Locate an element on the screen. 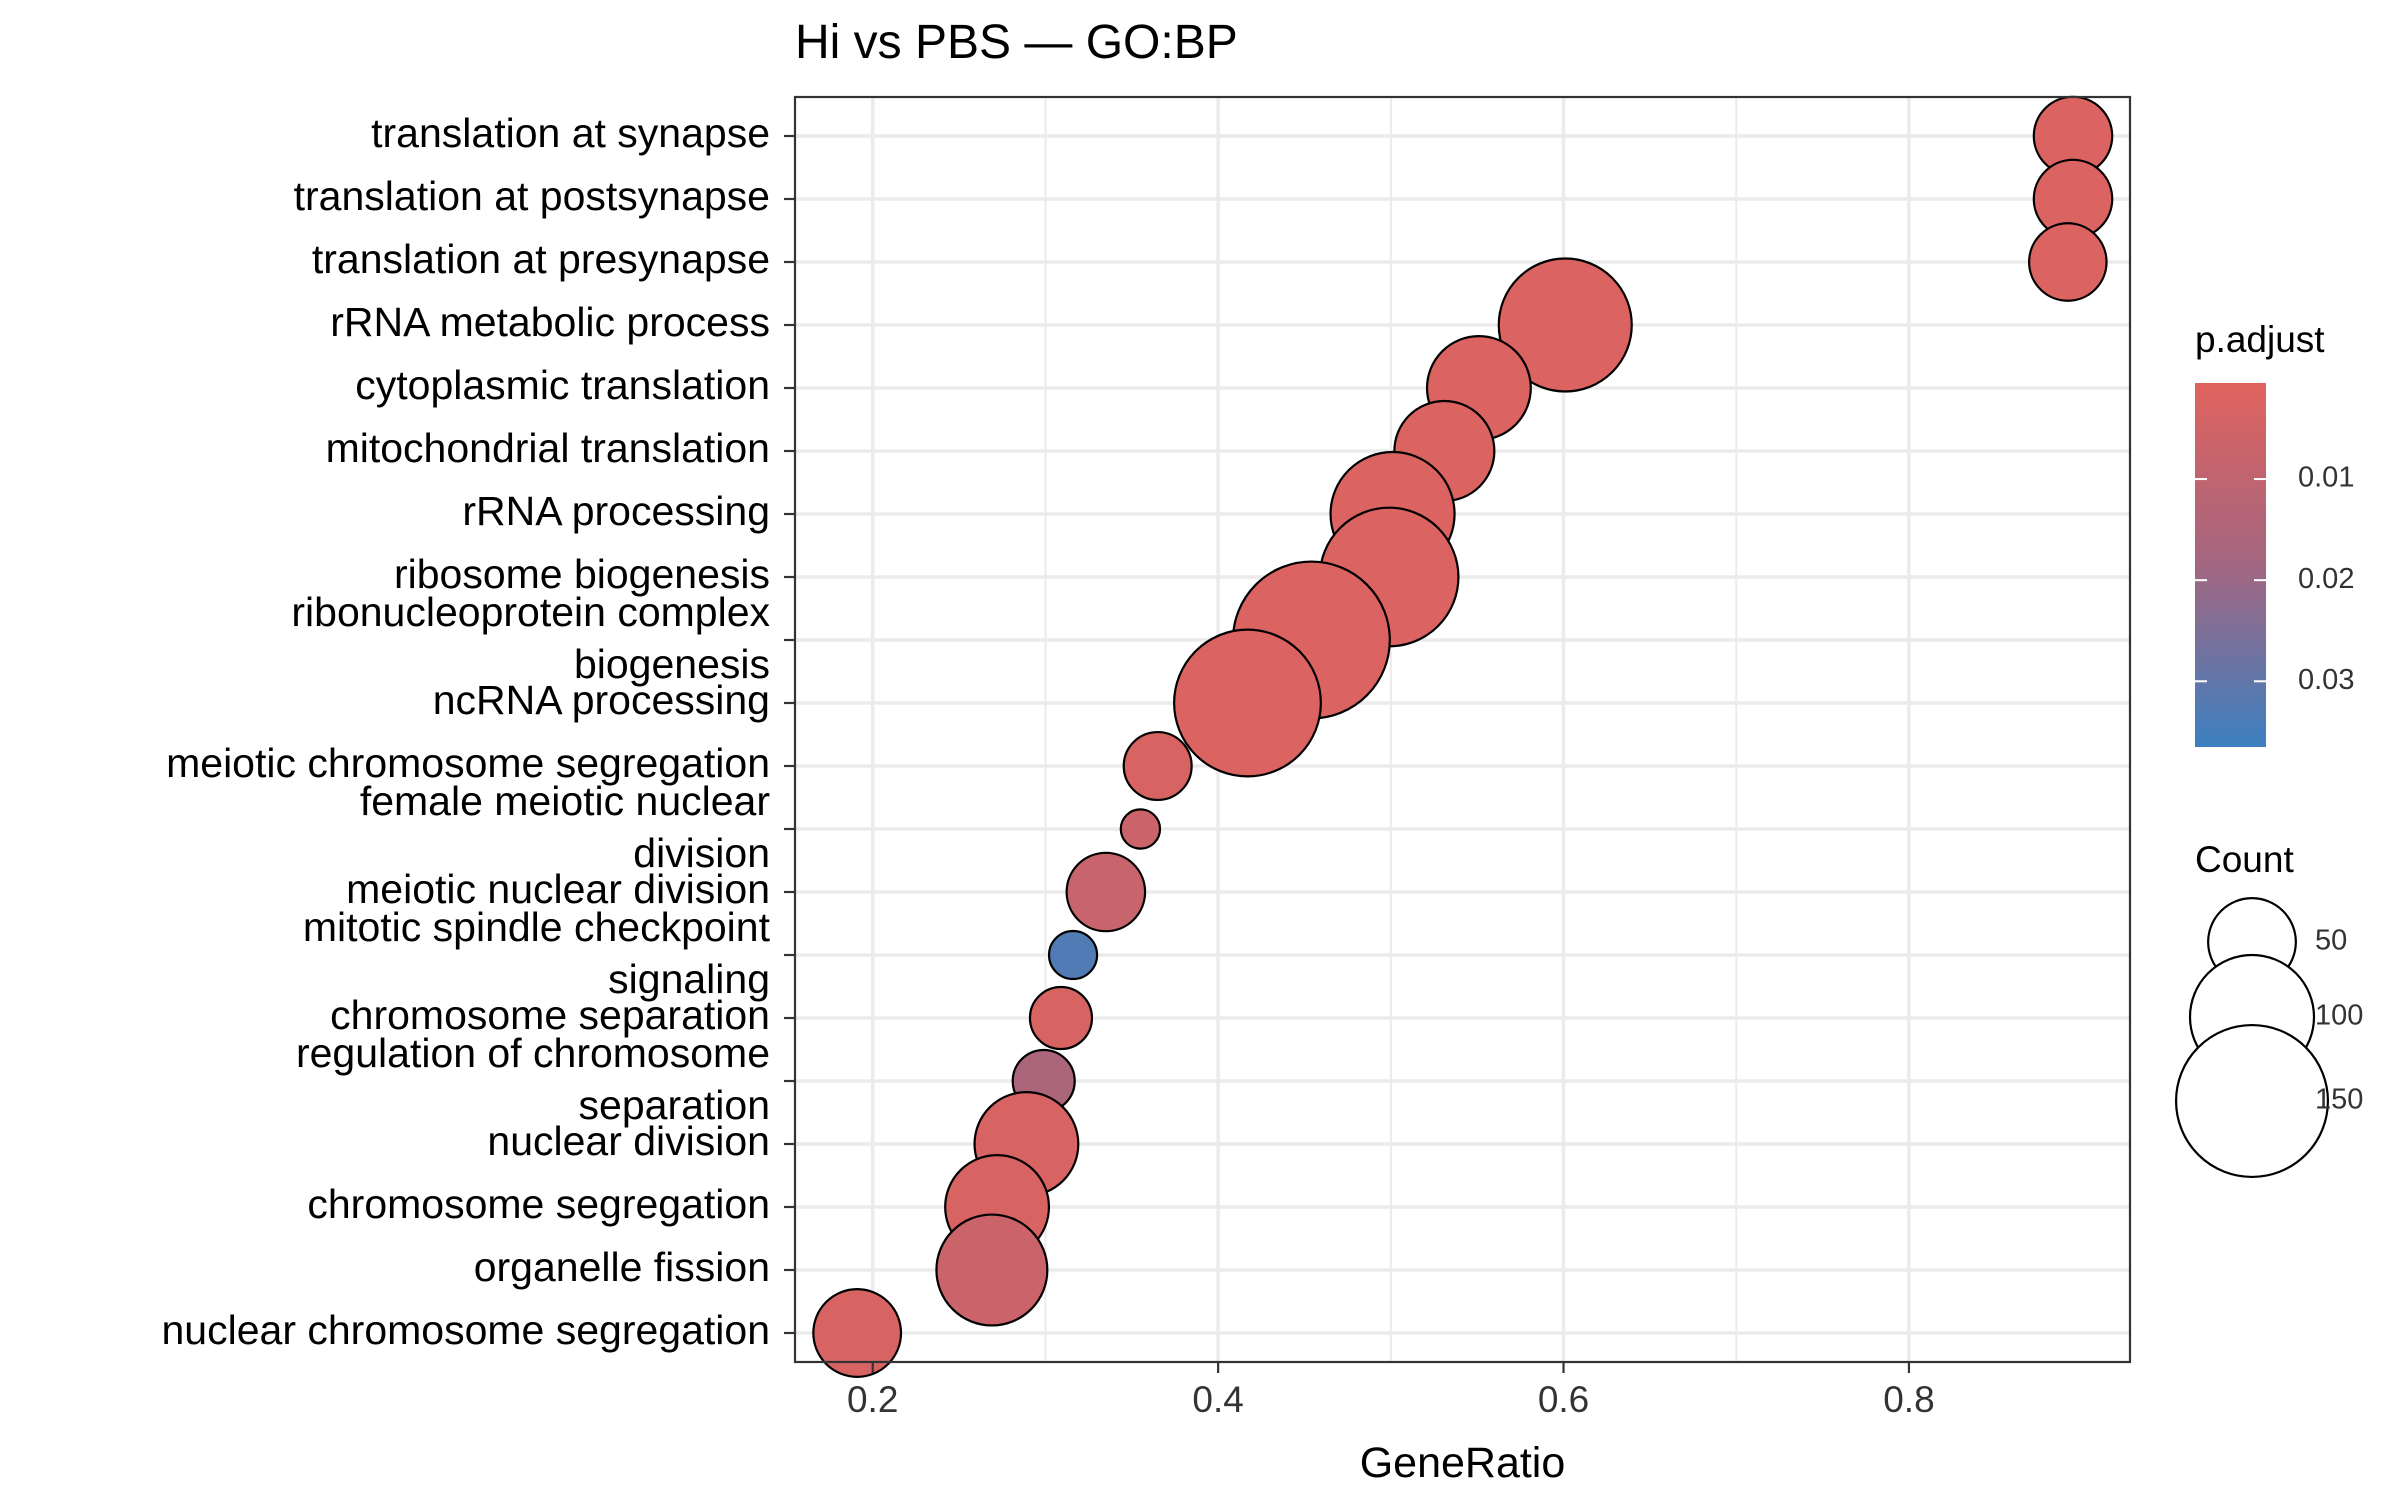 The image size is (2400, 1500). color-legend-label: 0.01 is located at coordinates (2326, 478).